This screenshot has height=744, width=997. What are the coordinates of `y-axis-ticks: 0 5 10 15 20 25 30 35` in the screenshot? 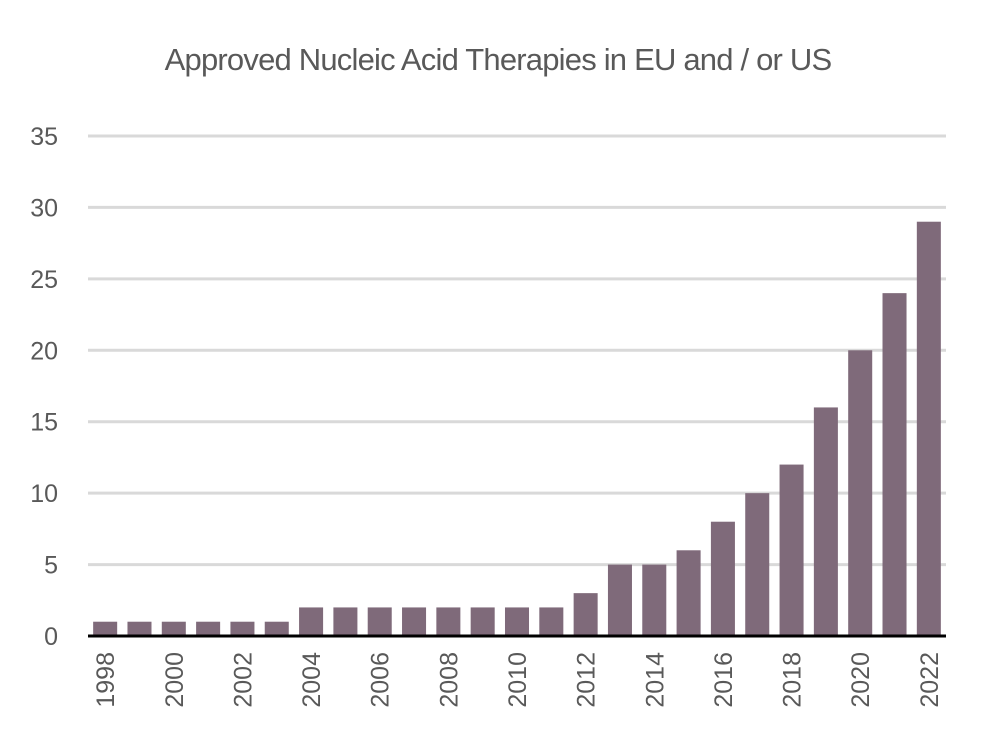 It's located at (44, 387).